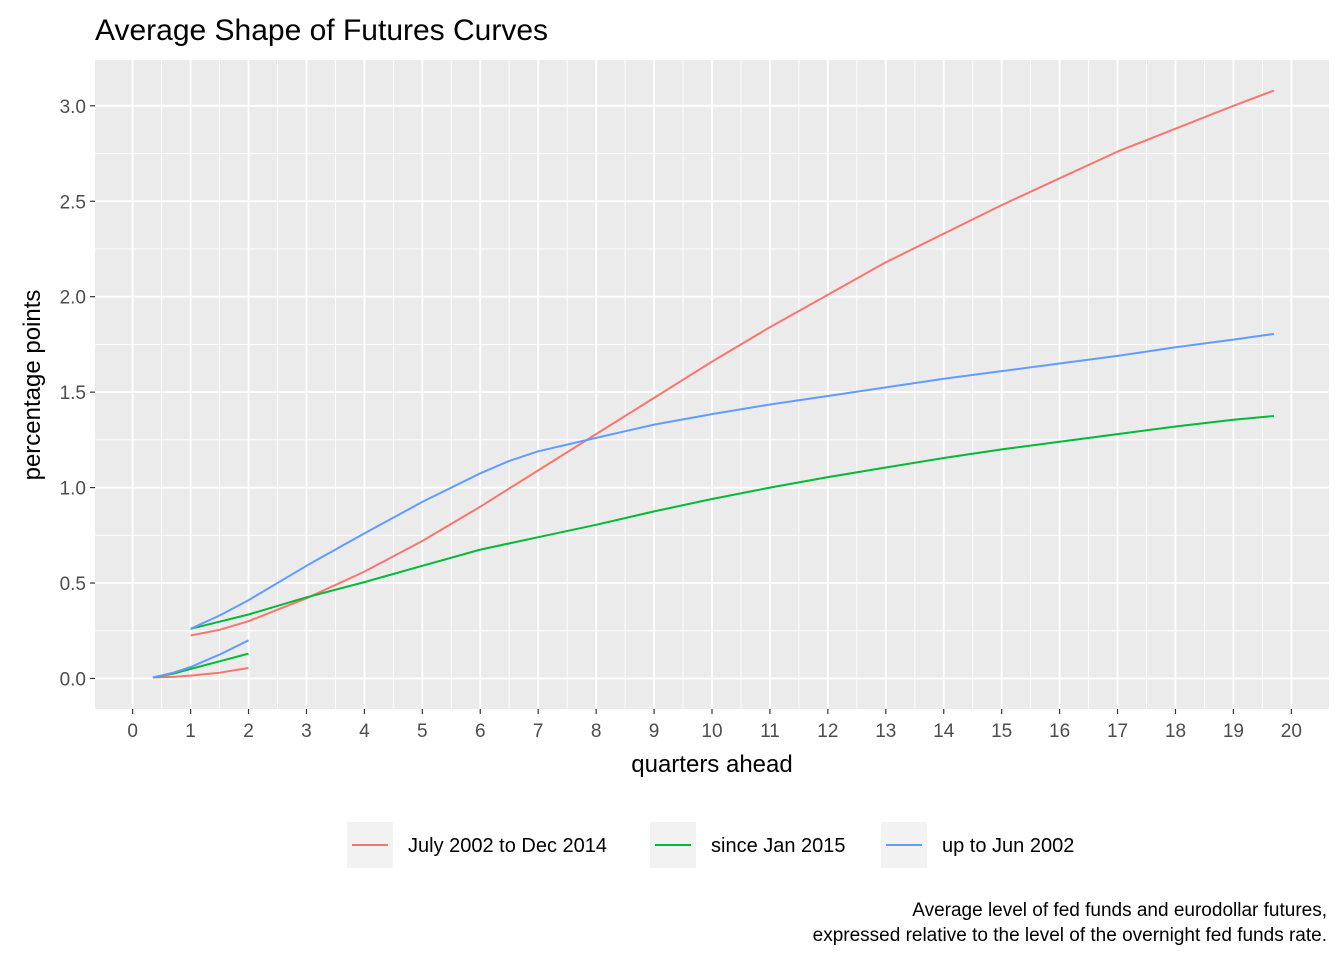 The height and width of the screenshot is (960, 1344). Describe the element at coordinates (190, 731) in the screenshot. I see `x-tick-label: 1` at that location.